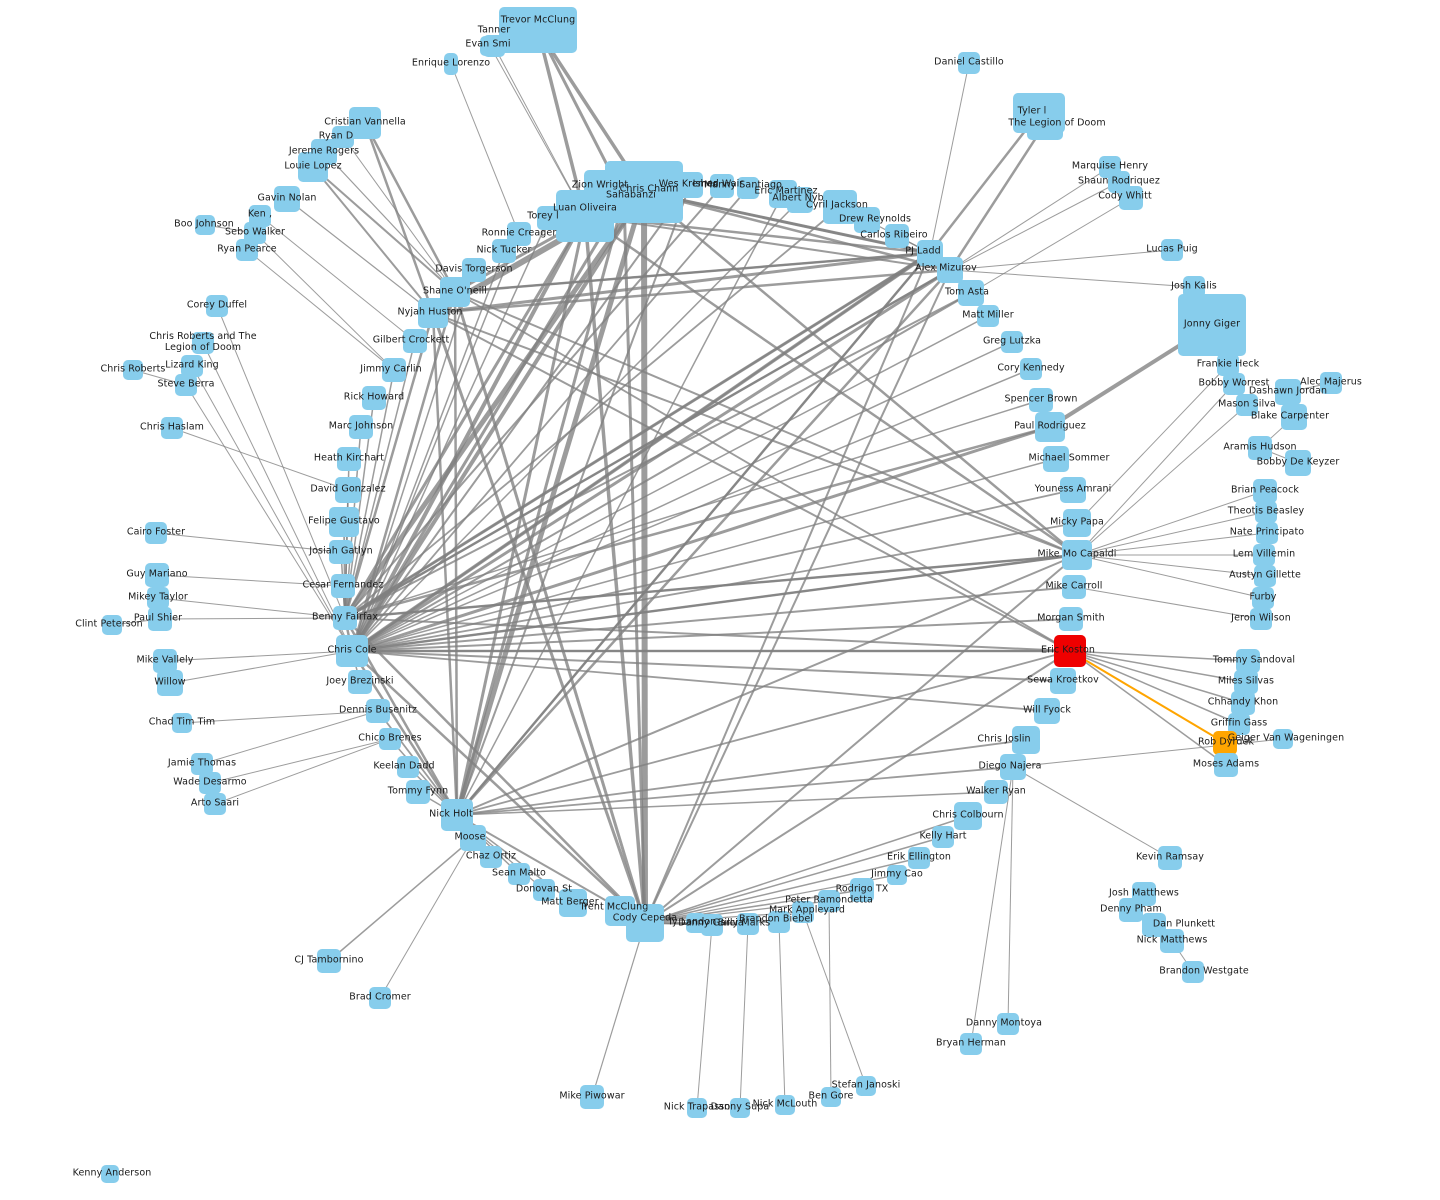 This screenshot has width=1440, height=1200. What do you see at coordinates (202, 764) in the screenshot?
I see `graph-node-jamie-thomas` at bounding box center [202, 764].